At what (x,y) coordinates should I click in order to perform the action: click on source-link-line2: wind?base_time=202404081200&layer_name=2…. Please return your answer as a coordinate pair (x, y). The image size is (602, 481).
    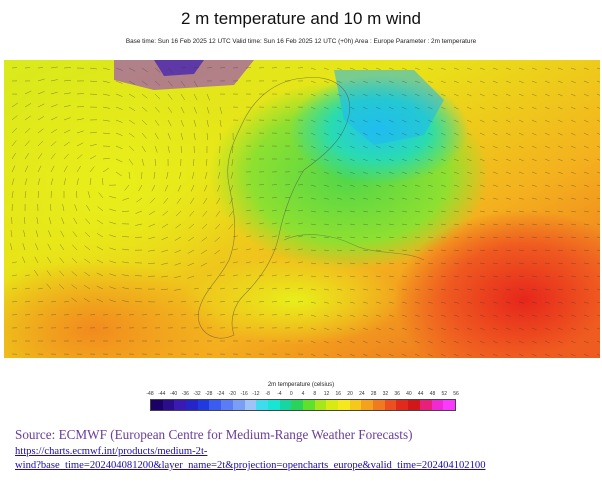
    Looking at the image, I should click on (250, 465).